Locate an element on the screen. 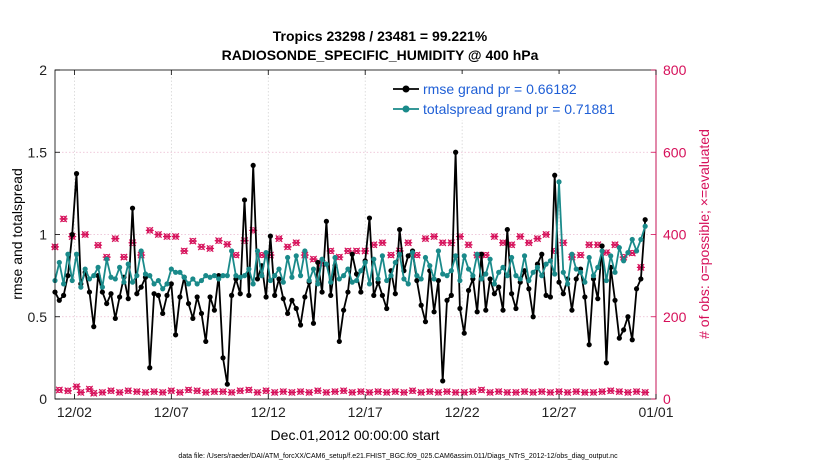 The width and height of the screenshot is (830, 470). y-axis-right-label: # of obs: o=possible; ×=evaluated is located at coordinates (704, 234).